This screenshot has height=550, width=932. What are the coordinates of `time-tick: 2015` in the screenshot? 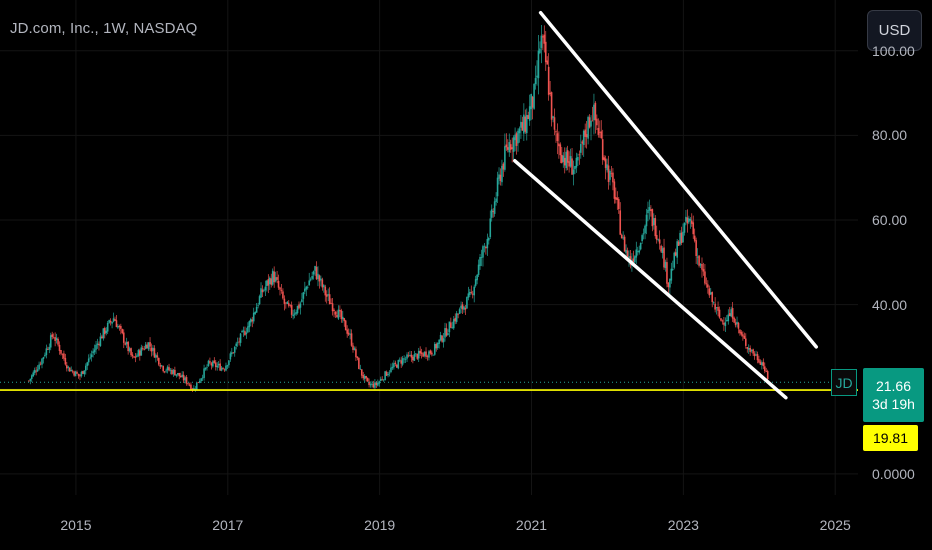 It's located at (76, 525).